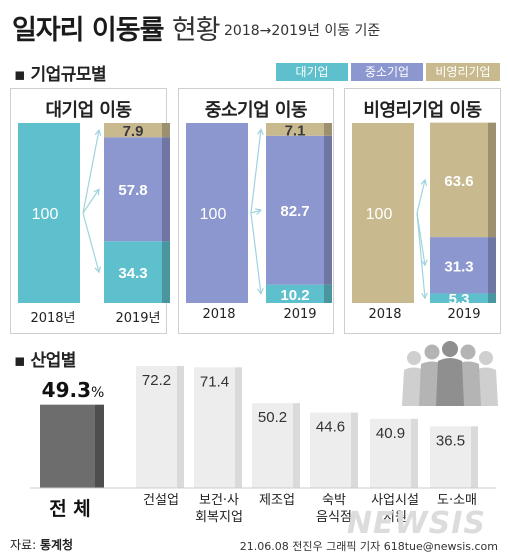 The image size is (510, 558). What do you see at coordinates (296, 445) in the screenshot?
I see `industry-bar-side-manufacturing` at bounding box center [296, 445].